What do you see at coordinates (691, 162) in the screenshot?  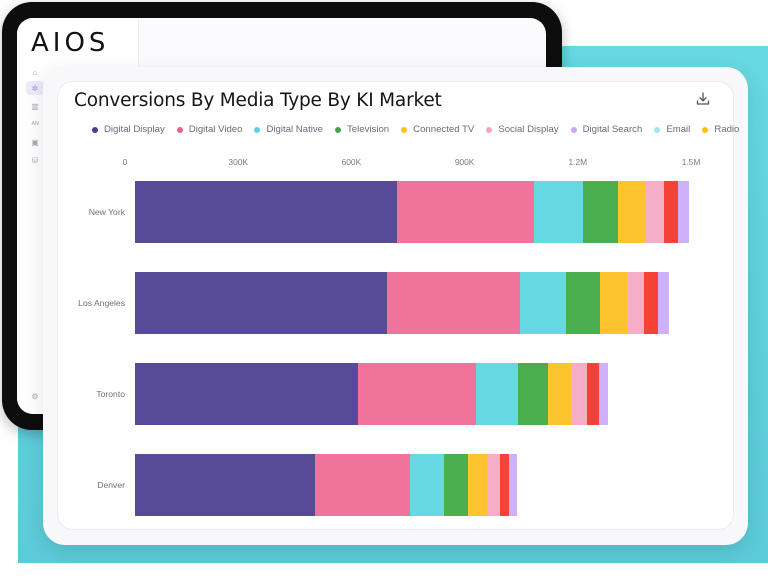 I see `x-tick-label: 1.5M` at bounding box center [691, 162].